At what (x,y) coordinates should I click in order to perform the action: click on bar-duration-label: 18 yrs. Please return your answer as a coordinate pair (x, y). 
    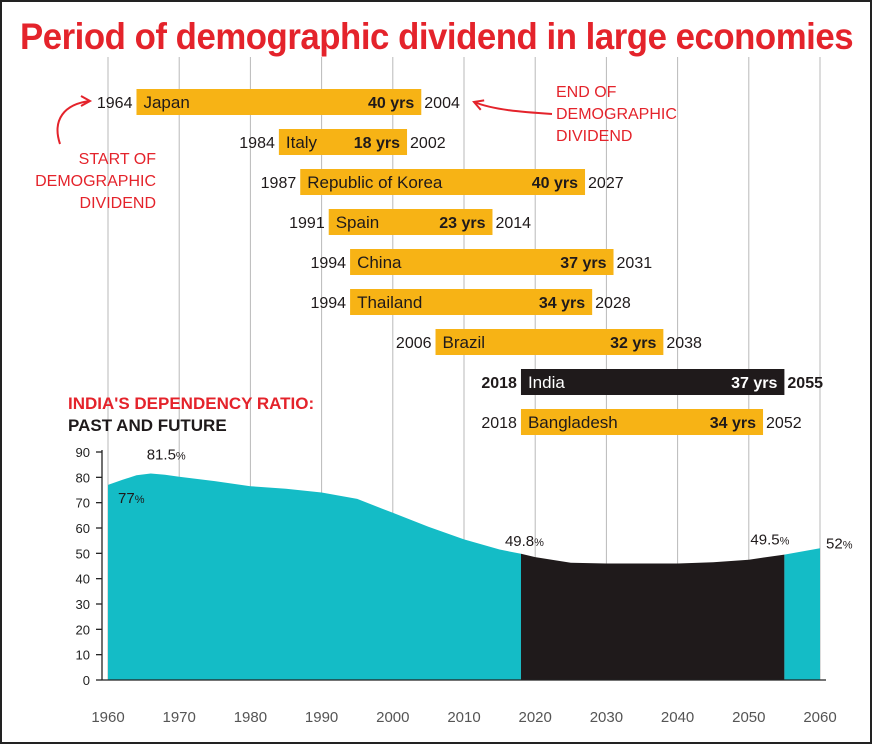
    Looking at the image, I should click on (377, 143).